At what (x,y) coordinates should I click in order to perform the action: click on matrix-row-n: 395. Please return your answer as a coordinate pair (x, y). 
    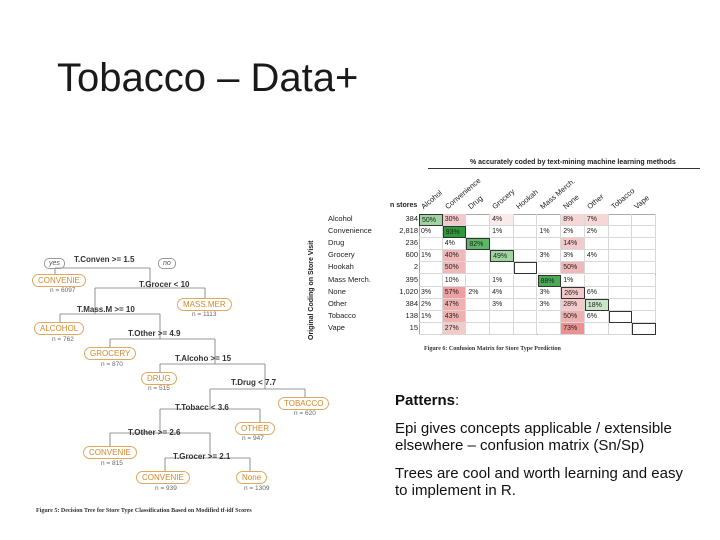
    Looking at the image, I should click on (411, 279).